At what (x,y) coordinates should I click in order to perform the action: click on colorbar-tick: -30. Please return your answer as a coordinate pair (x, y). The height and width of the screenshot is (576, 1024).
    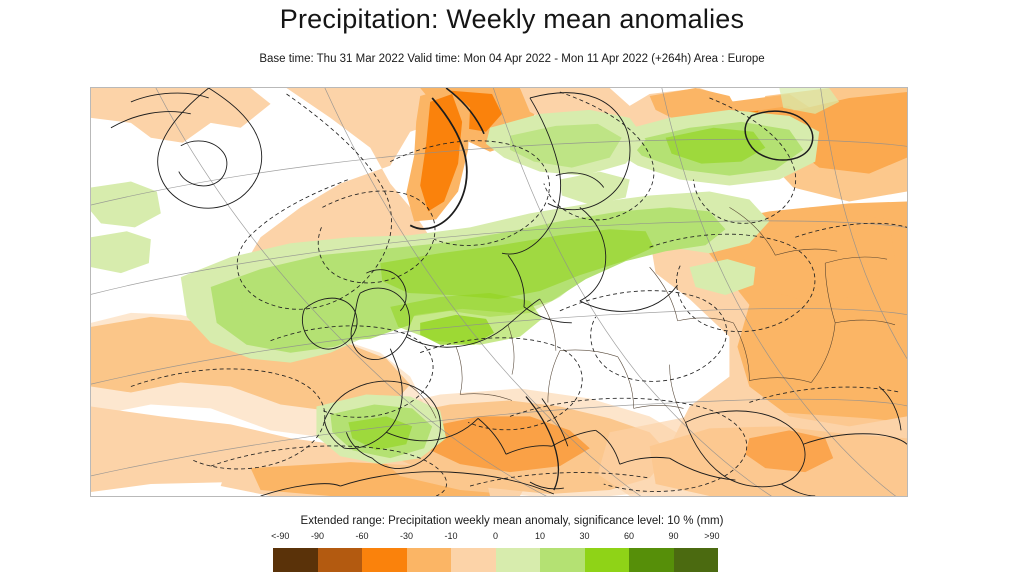
    Looking at the image, I should click on (406, 536).